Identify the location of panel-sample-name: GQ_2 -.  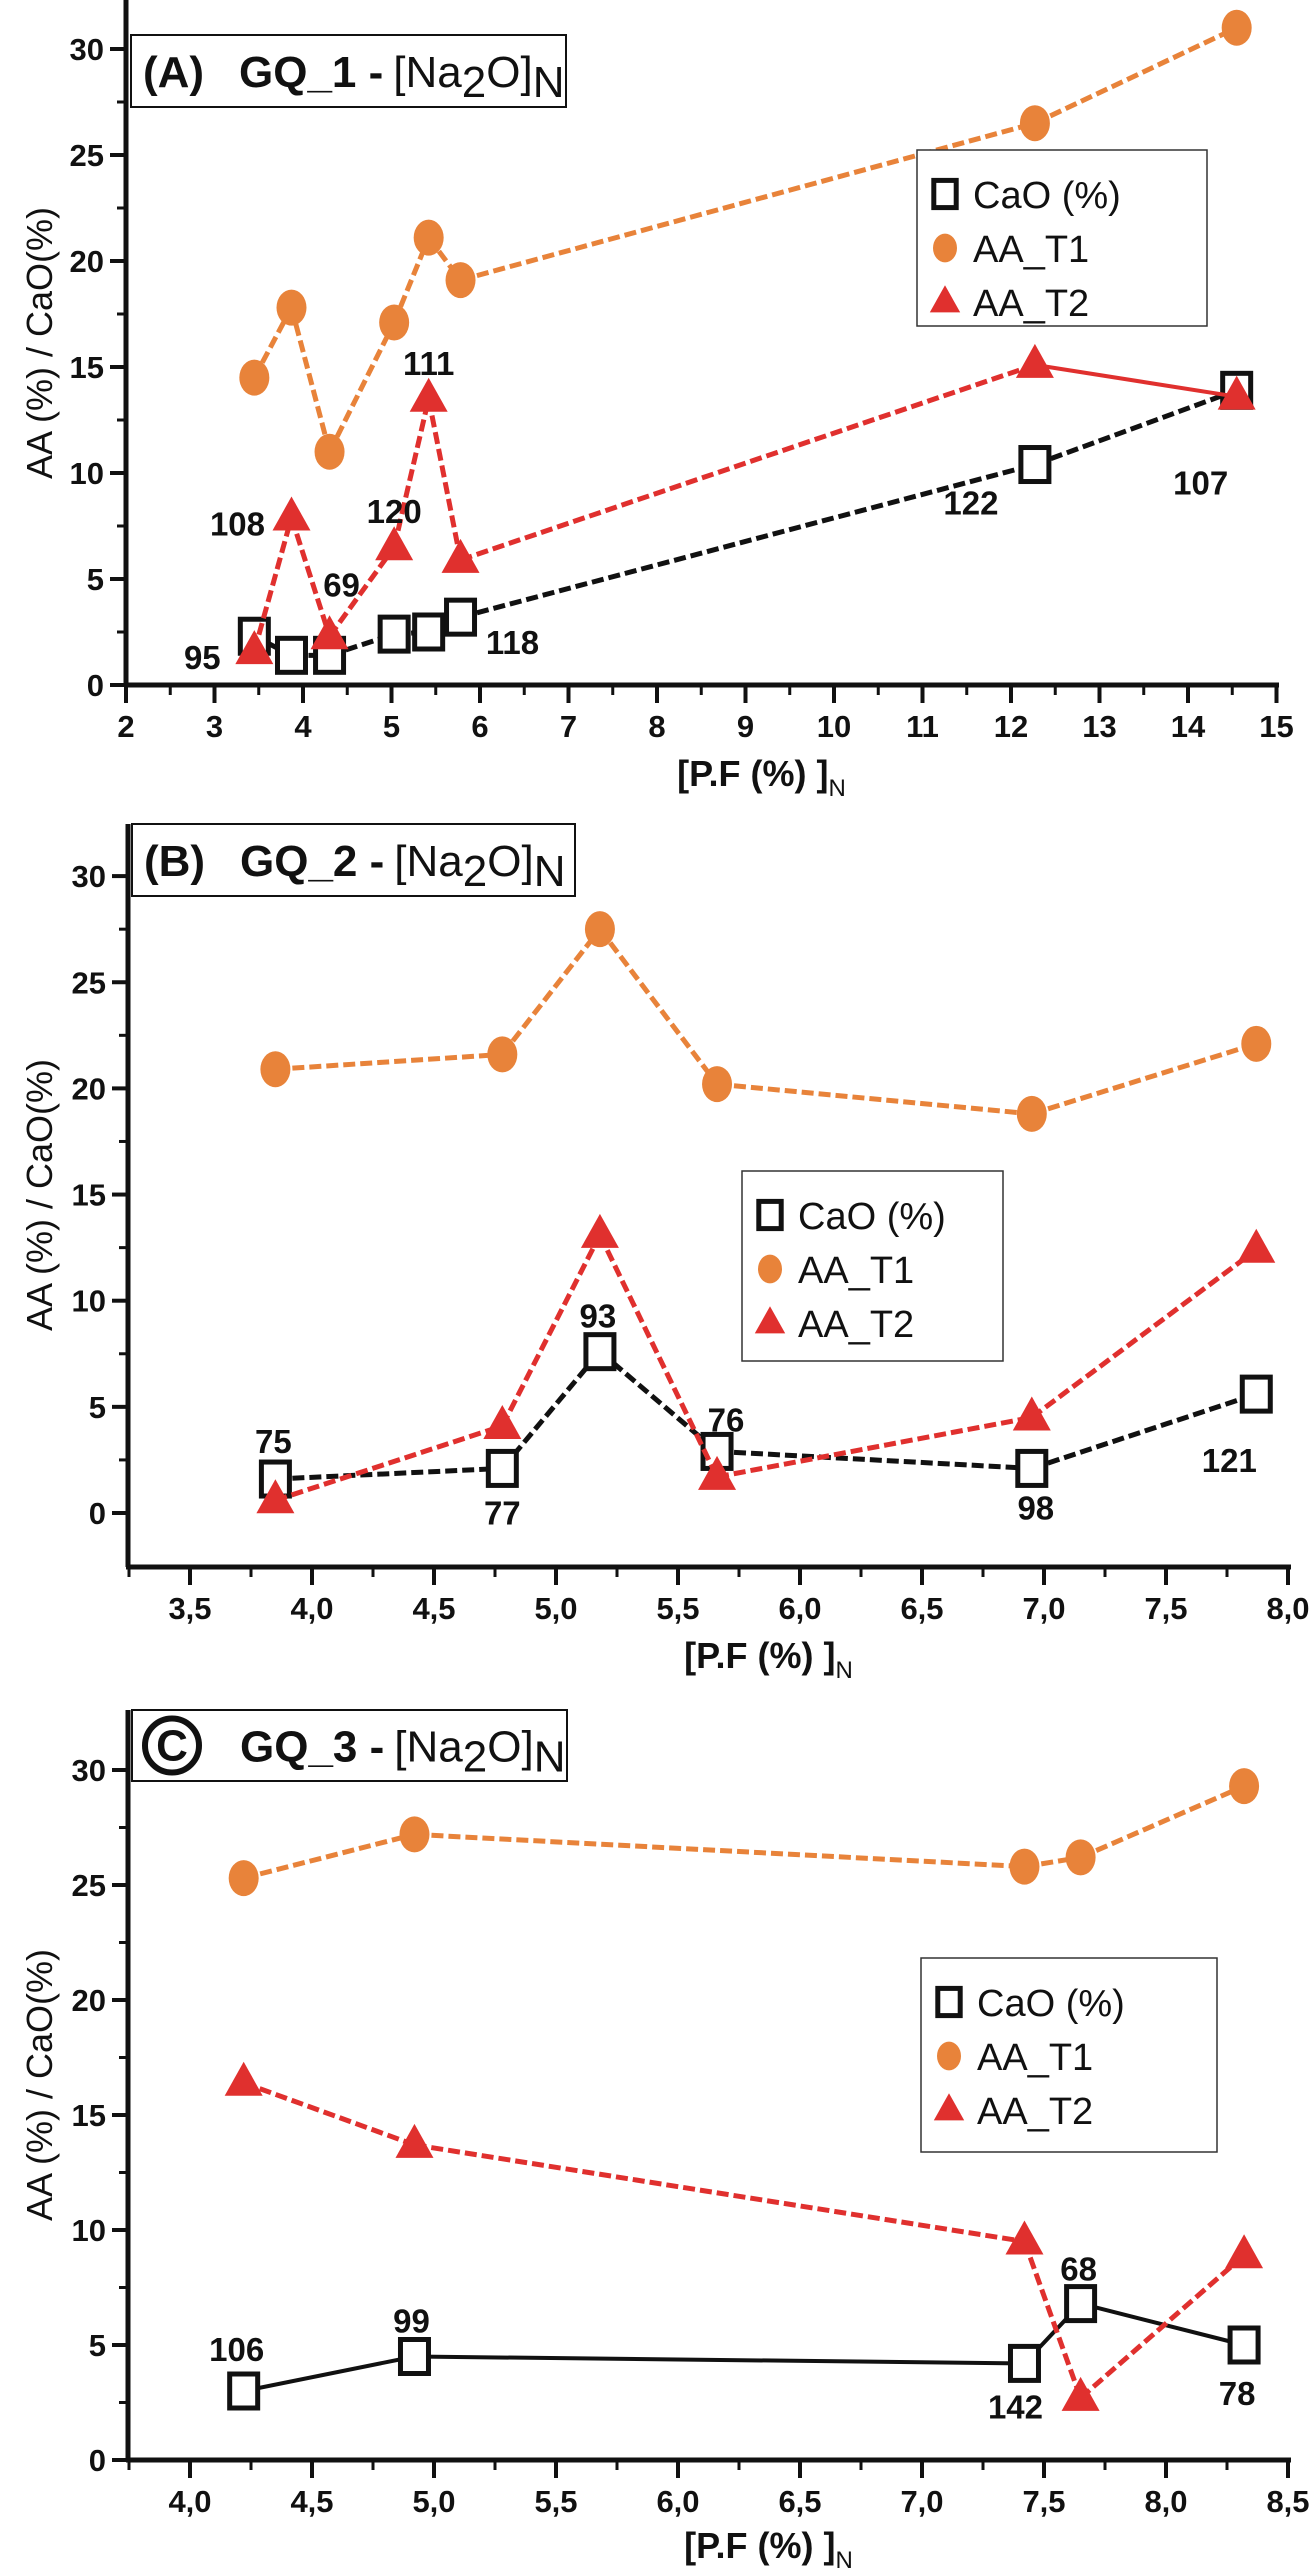
(312, 861).